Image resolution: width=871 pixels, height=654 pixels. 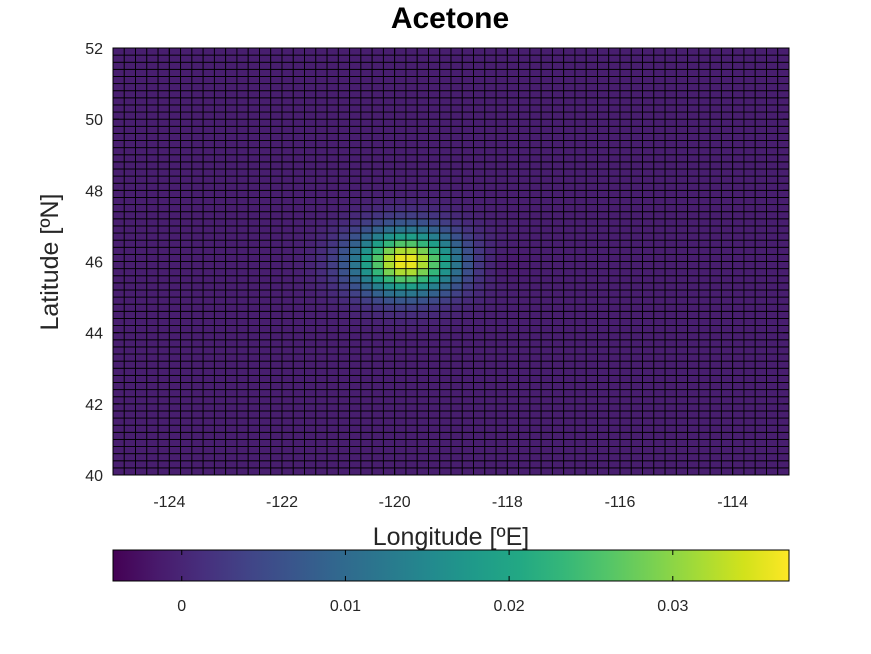 I want to click on y-tick-label: 42, so click(x=94, y=405).